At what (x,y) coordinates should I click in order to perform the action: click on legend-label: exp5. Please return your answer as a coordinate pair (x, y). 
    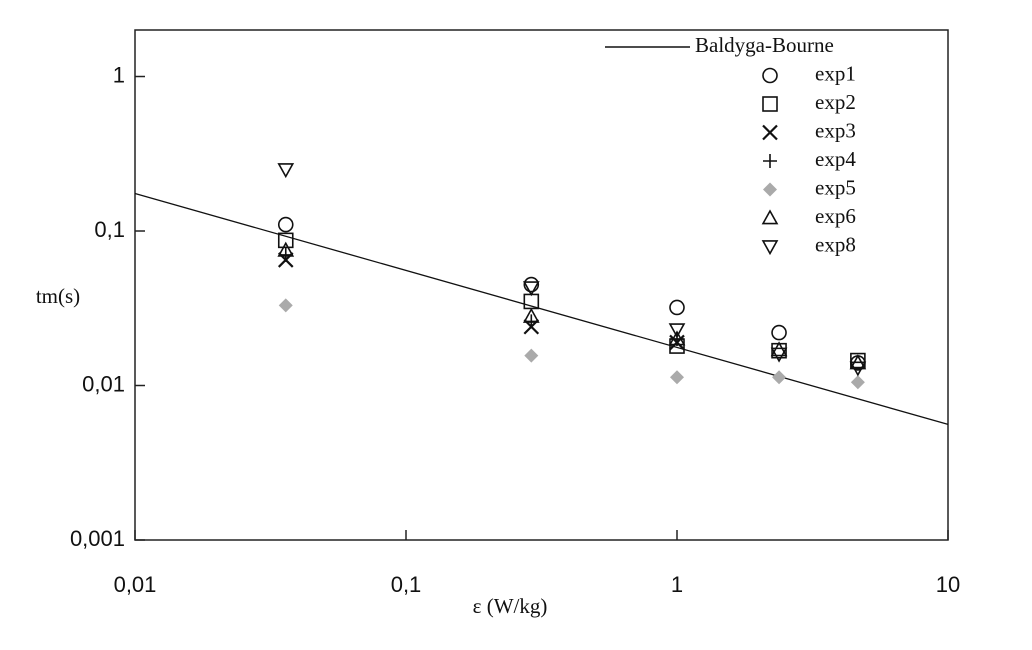
    Looking at the image, I should click on (835, 187).